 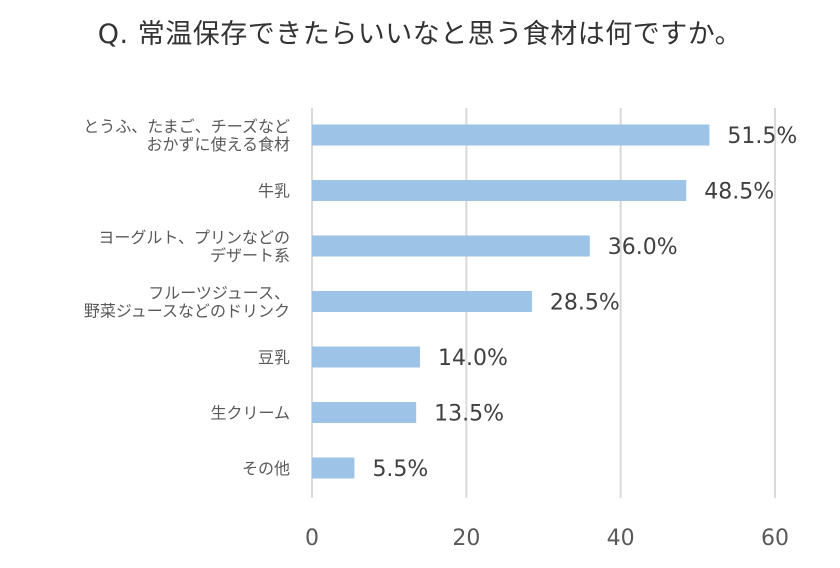 I want to click on data-label: 48.5%, so click(x=739, y=192).